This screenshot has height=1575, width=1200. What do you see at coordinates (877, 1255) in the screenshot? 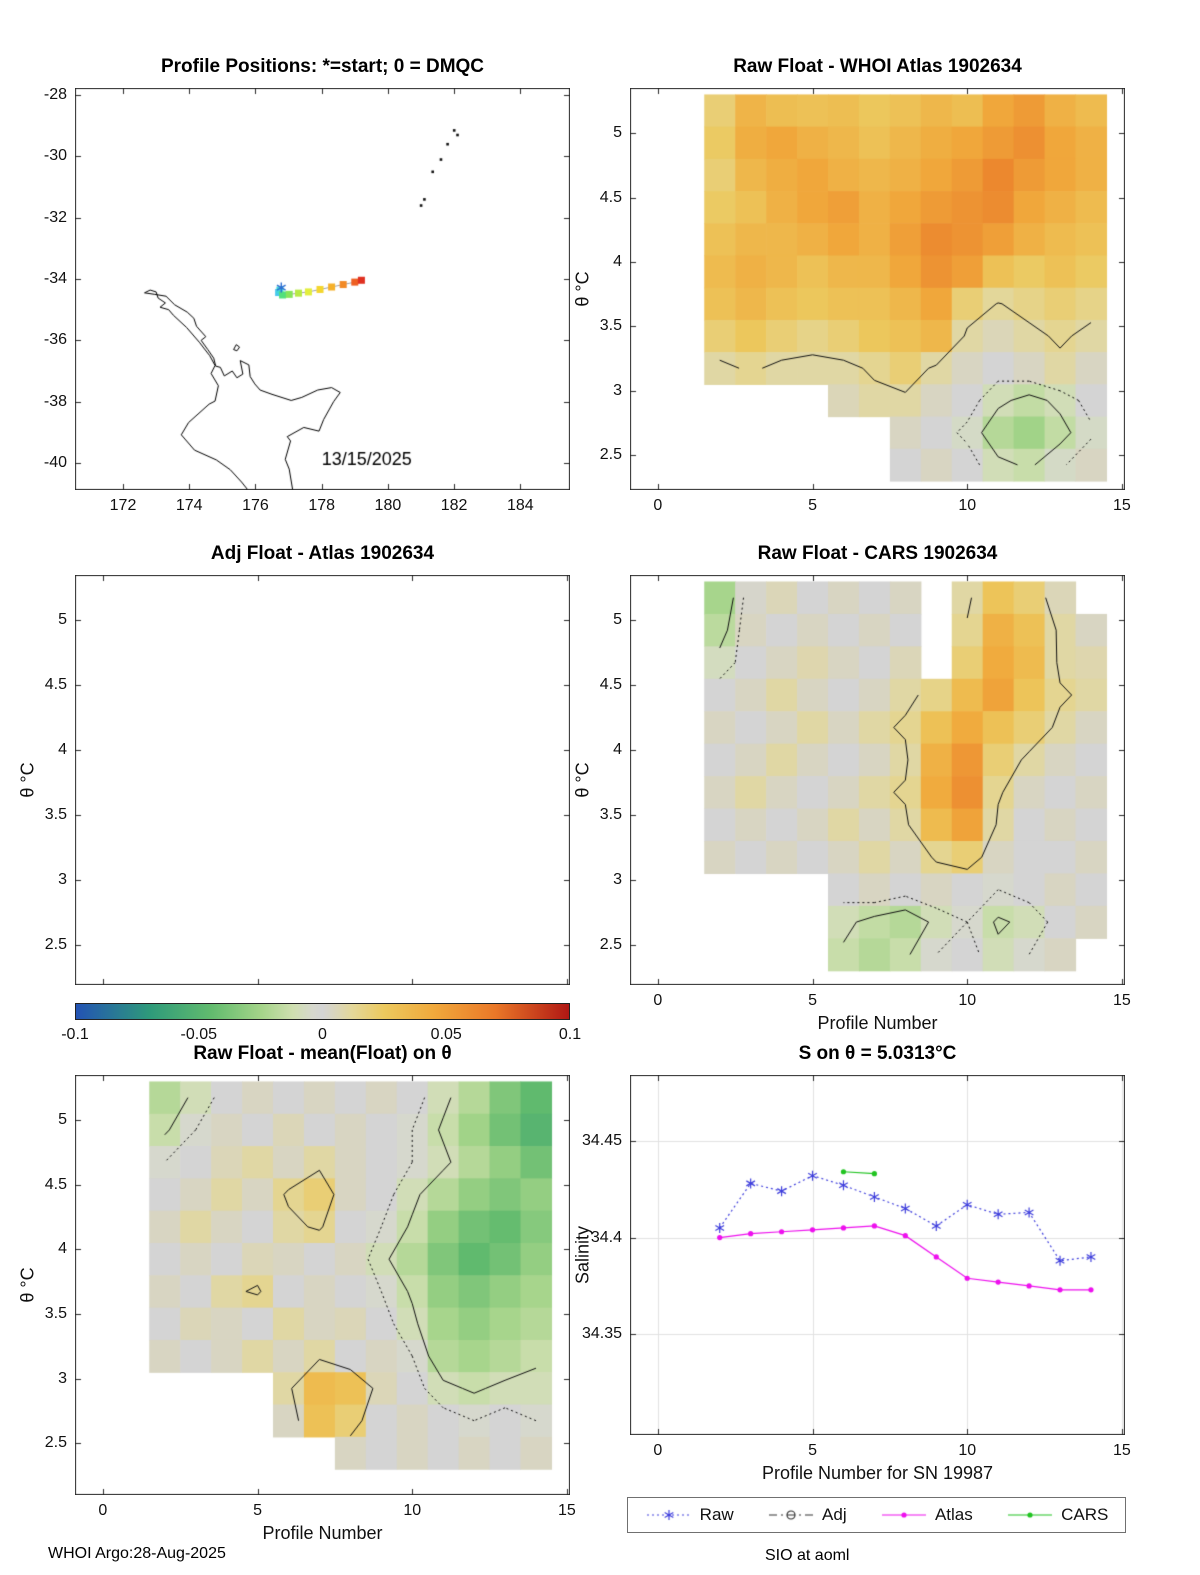
I see `salinity-line-canvas` at bounding box center [877, 1255].